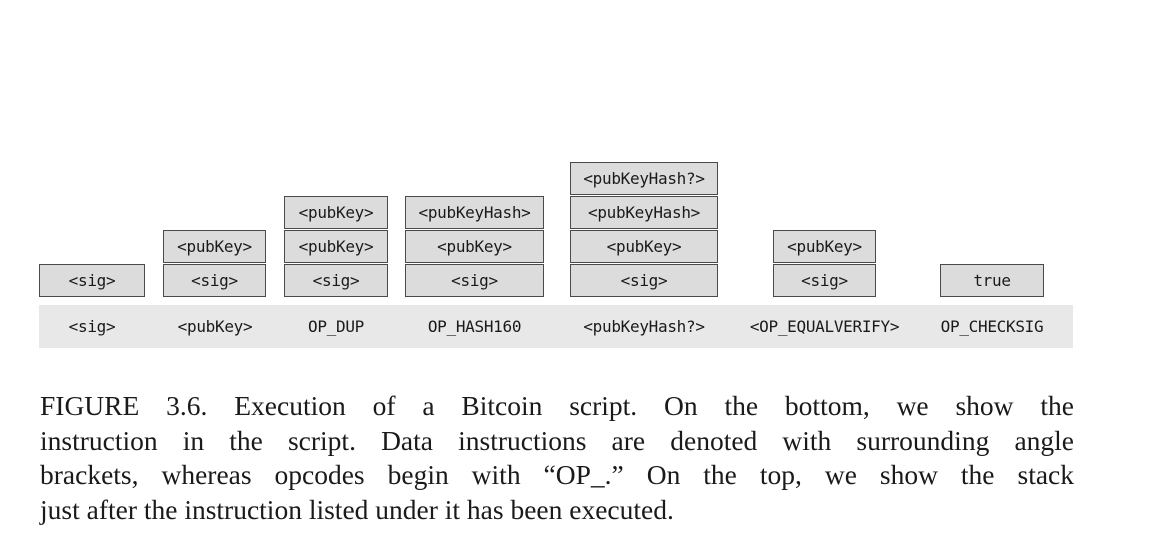  Describe the element at coordinates (824, 326) in the screenshot. I see `script-instruction: <OP_EQUALVERIFY>` at that location.